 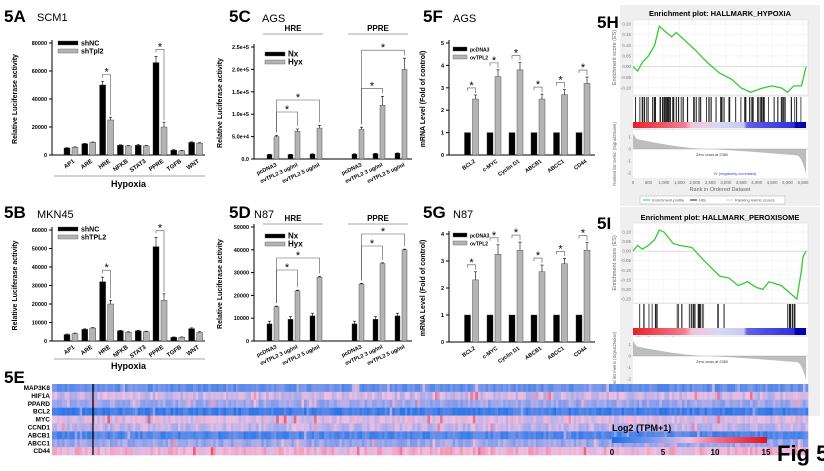 What do you see at coordinates (275, 54) in the screenshot?
I see `legend-swatch` at bounding box center [275, 54].